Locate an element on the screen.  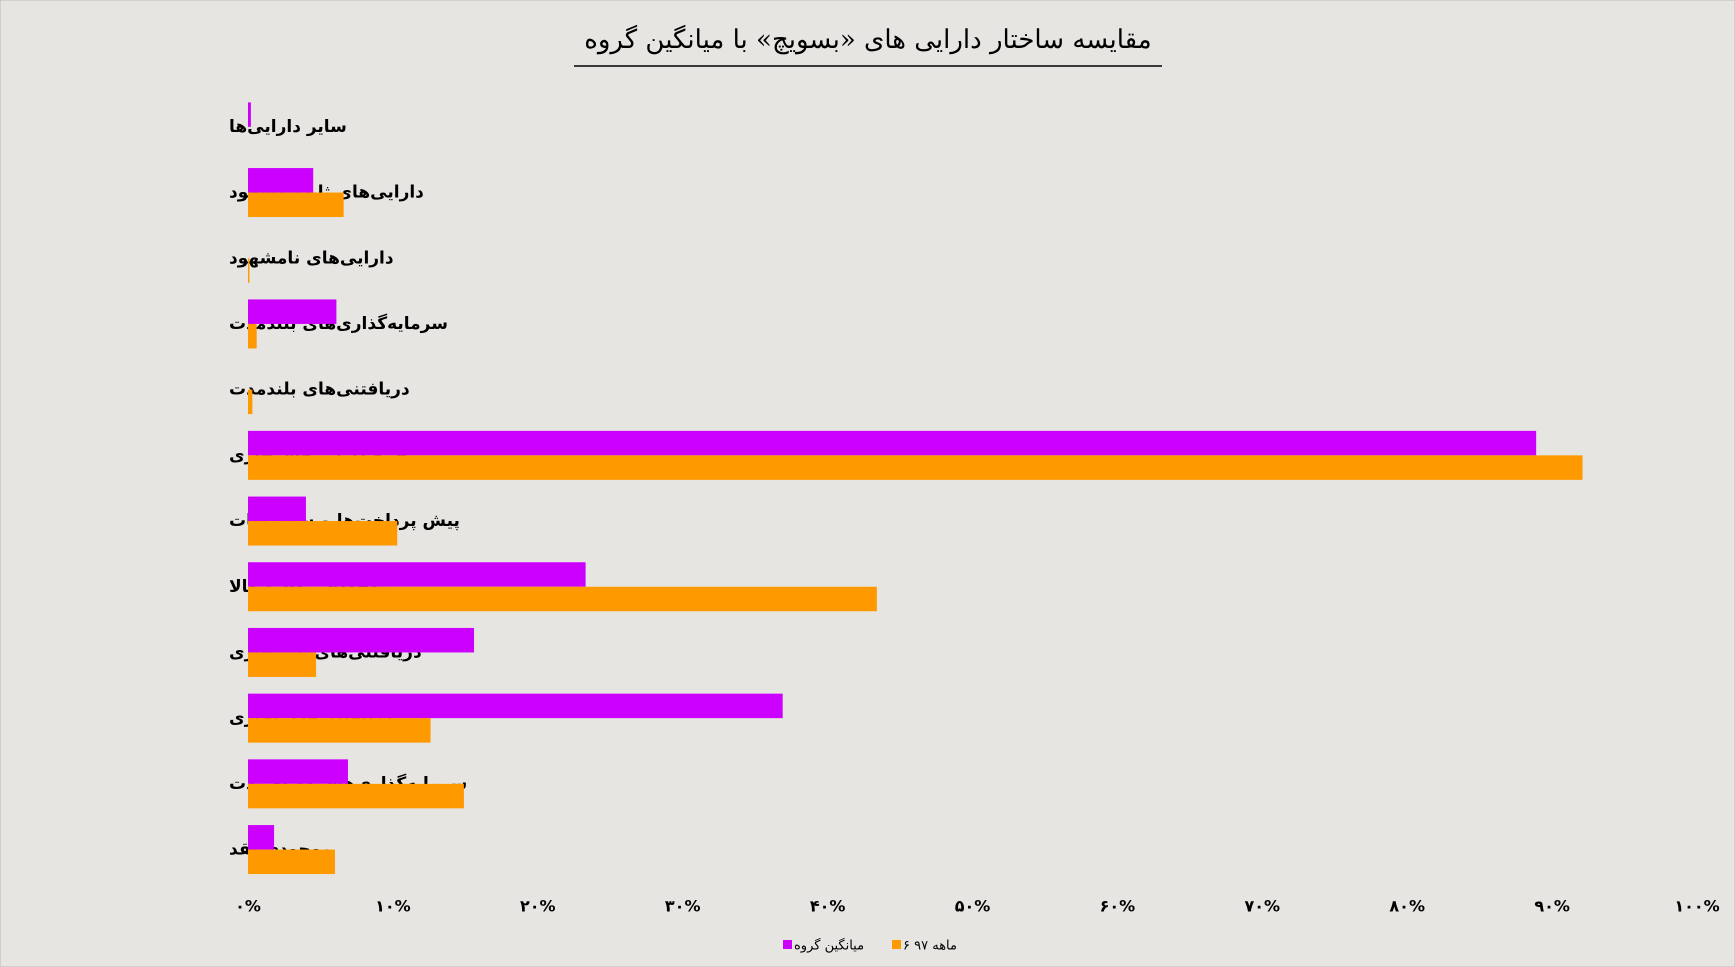
x-tick-label: ۲۰% is located at coordinates (538, 906).